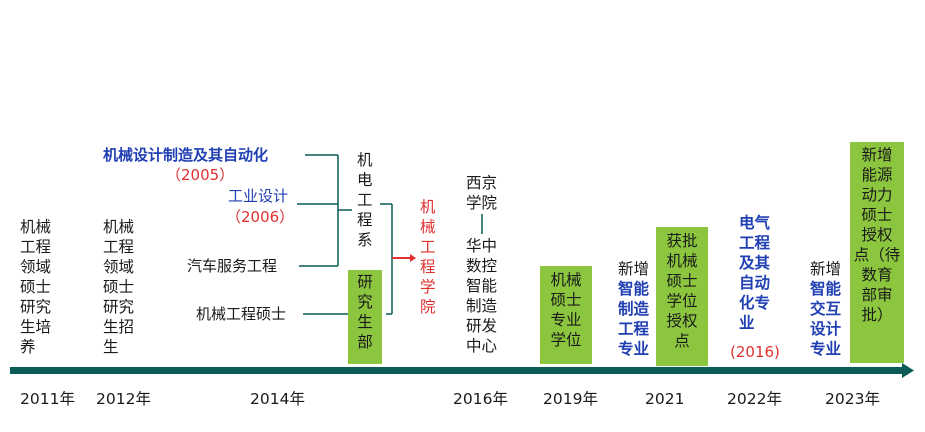  Describe the element at coordinates (852, 399) in the screenshot. I see `year-2023: 2023年` at that location.